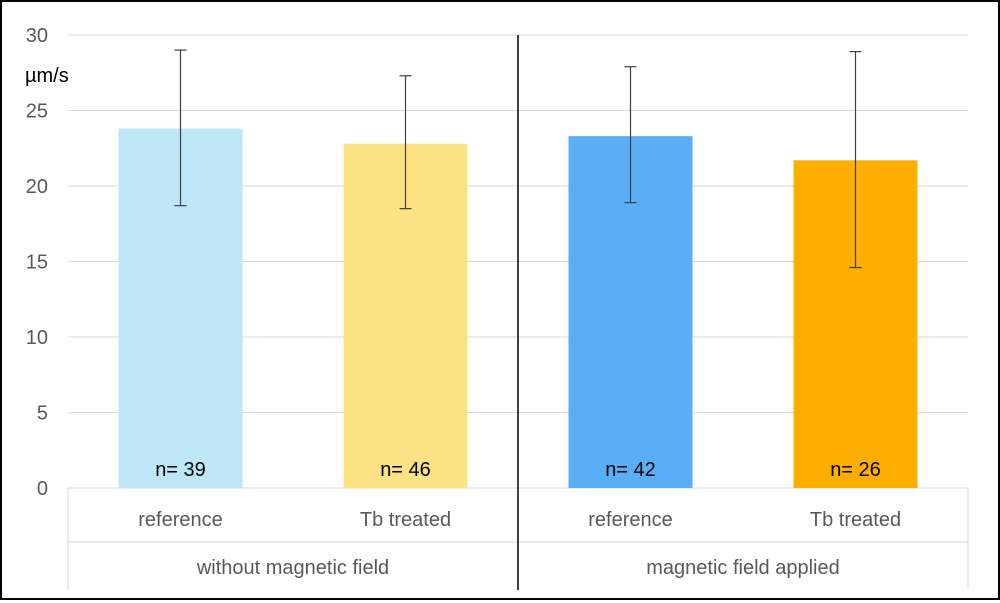 This screenshot has height=603, width=1000. I want to click on y-tick-label: 0, so click(42, 489).